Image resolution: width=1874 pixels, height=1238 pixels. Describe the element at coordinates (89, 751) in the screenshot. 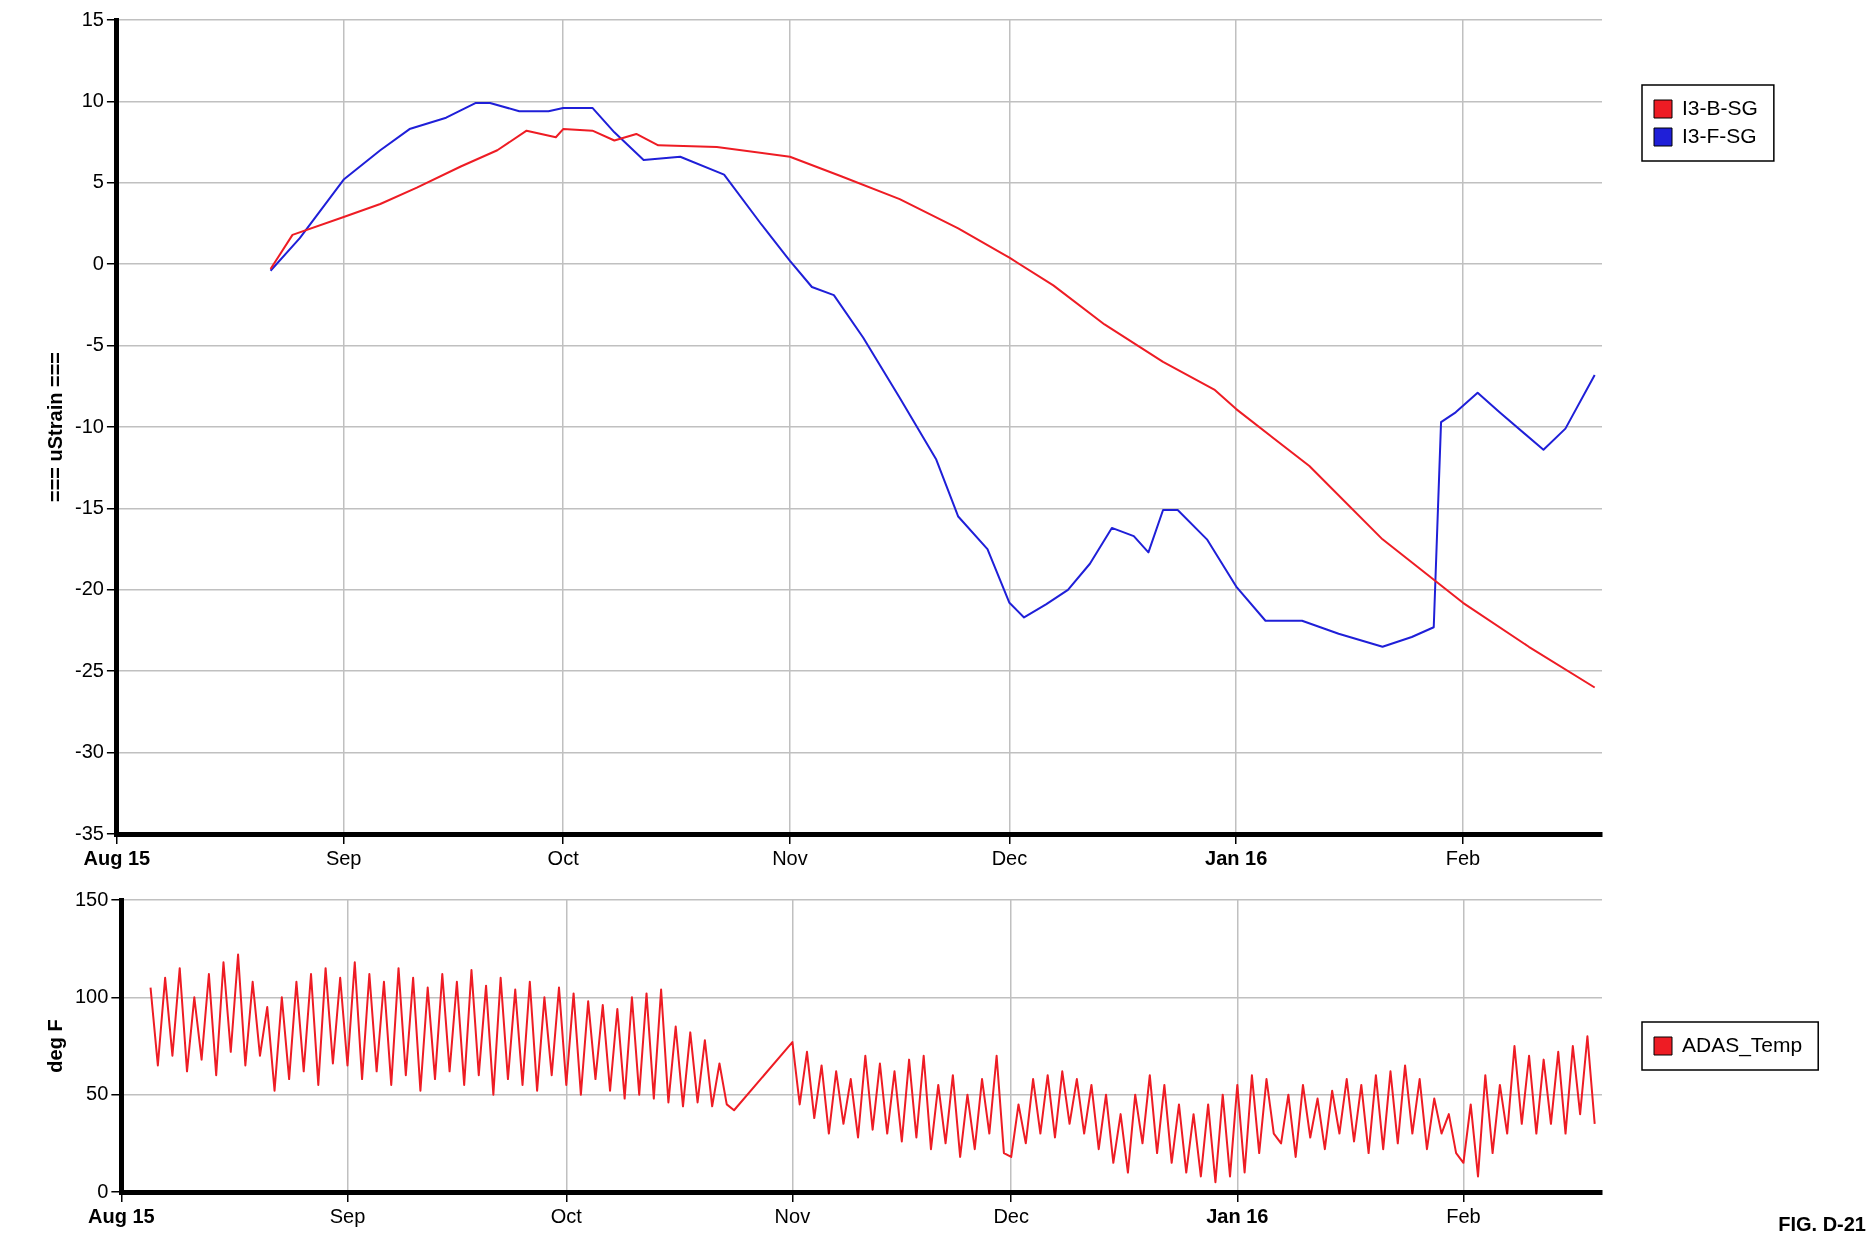

I see `y-tick-label: -30` at that location.